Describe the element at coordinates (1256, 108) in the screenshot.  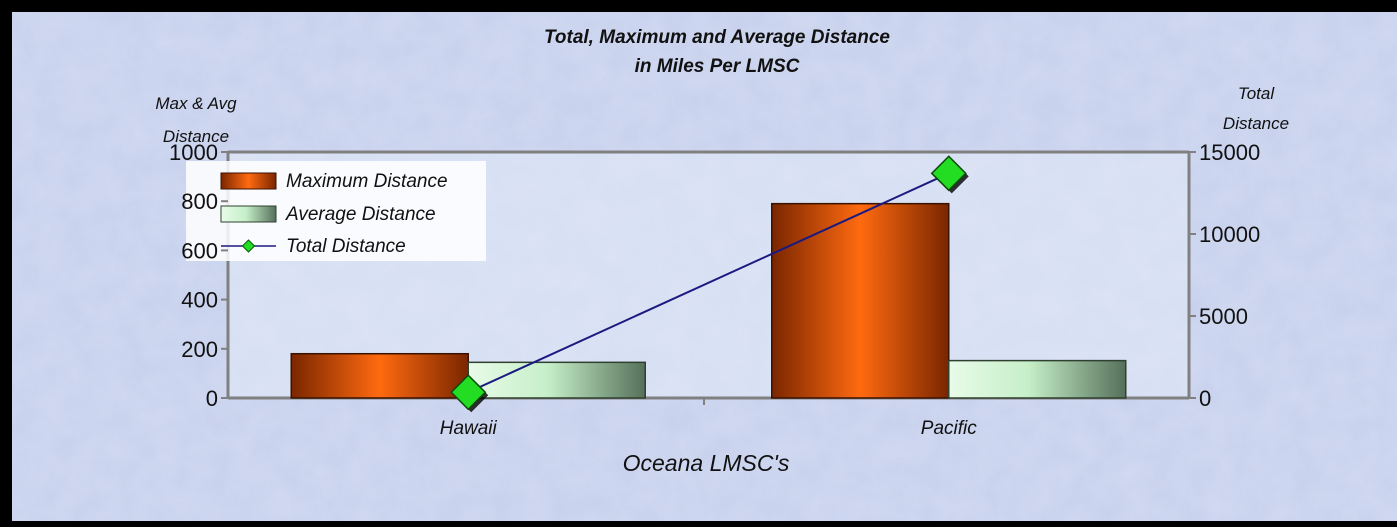
I see `y2-axis-title: Total Distance` at that location.